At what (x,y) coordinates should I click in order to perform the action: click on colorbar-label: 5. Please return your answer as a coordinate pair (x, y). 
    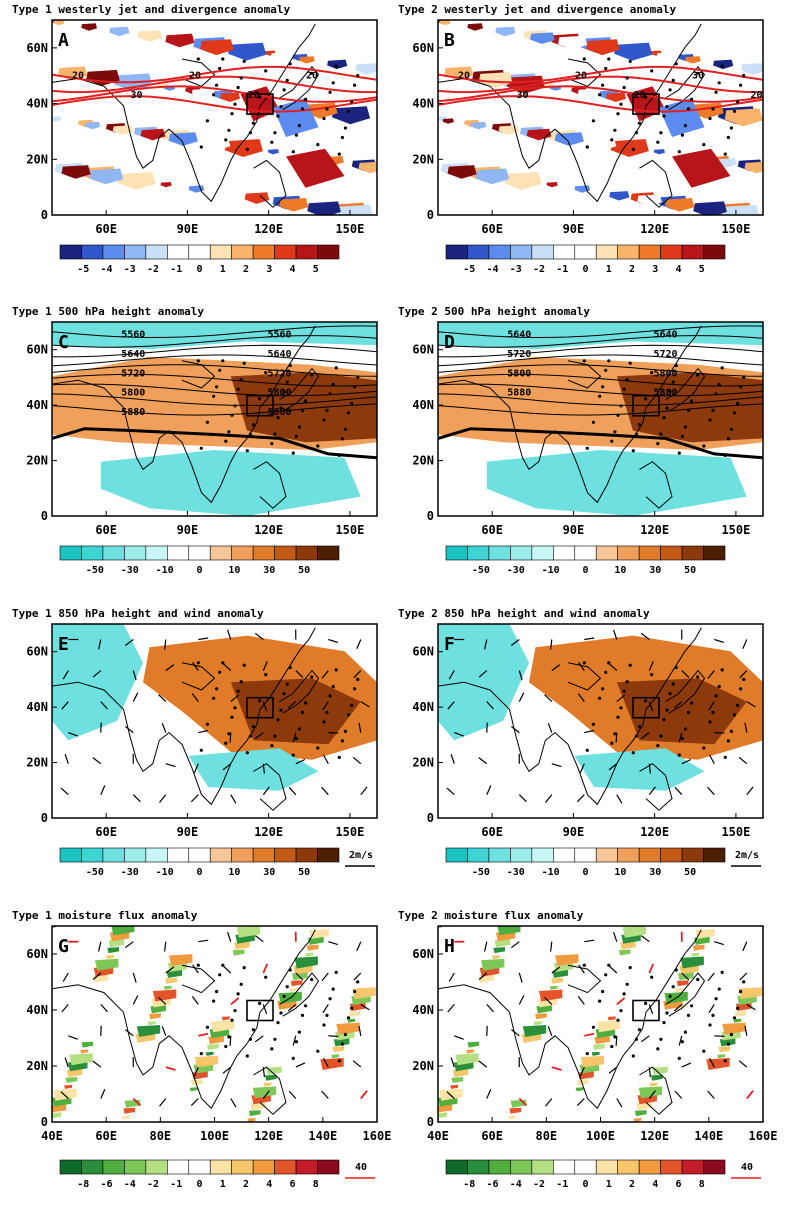
    Looking at the image, I should click on (702, 269).